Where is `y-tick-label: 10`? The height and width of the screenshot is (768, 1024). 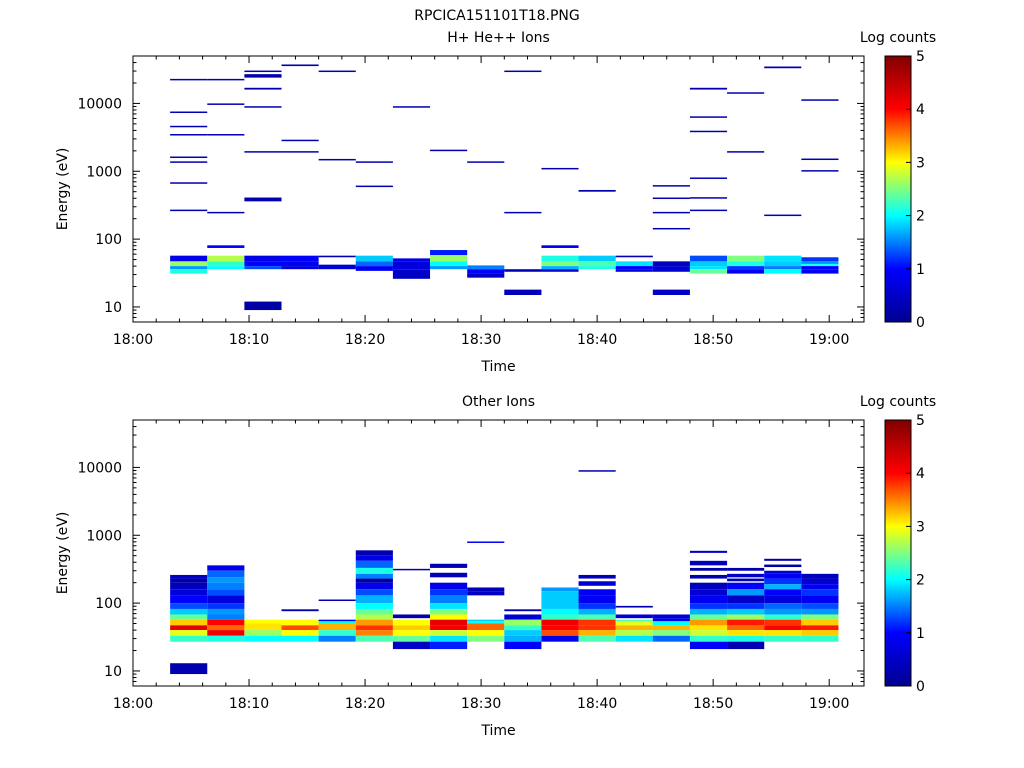 y-tick-label: 10 is located at coordinates (113, 308).